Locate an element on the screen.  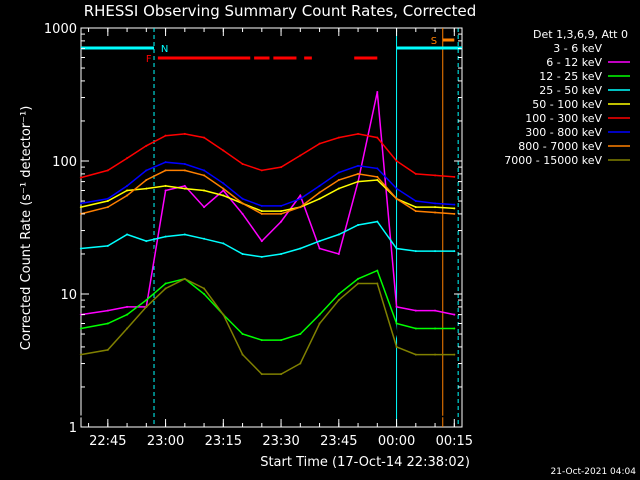
series-line-7000-15000-kev is located at coordinates (267, 326).